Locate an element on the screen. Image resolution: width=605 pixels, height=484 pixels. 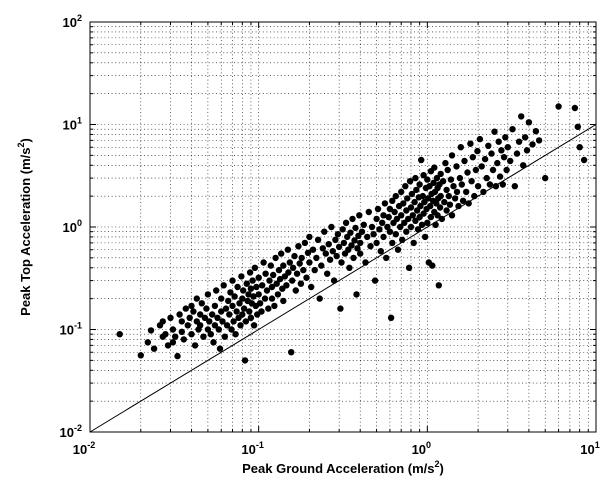
y-tick-label: 10⁰ is located at coordinates (72, 226).